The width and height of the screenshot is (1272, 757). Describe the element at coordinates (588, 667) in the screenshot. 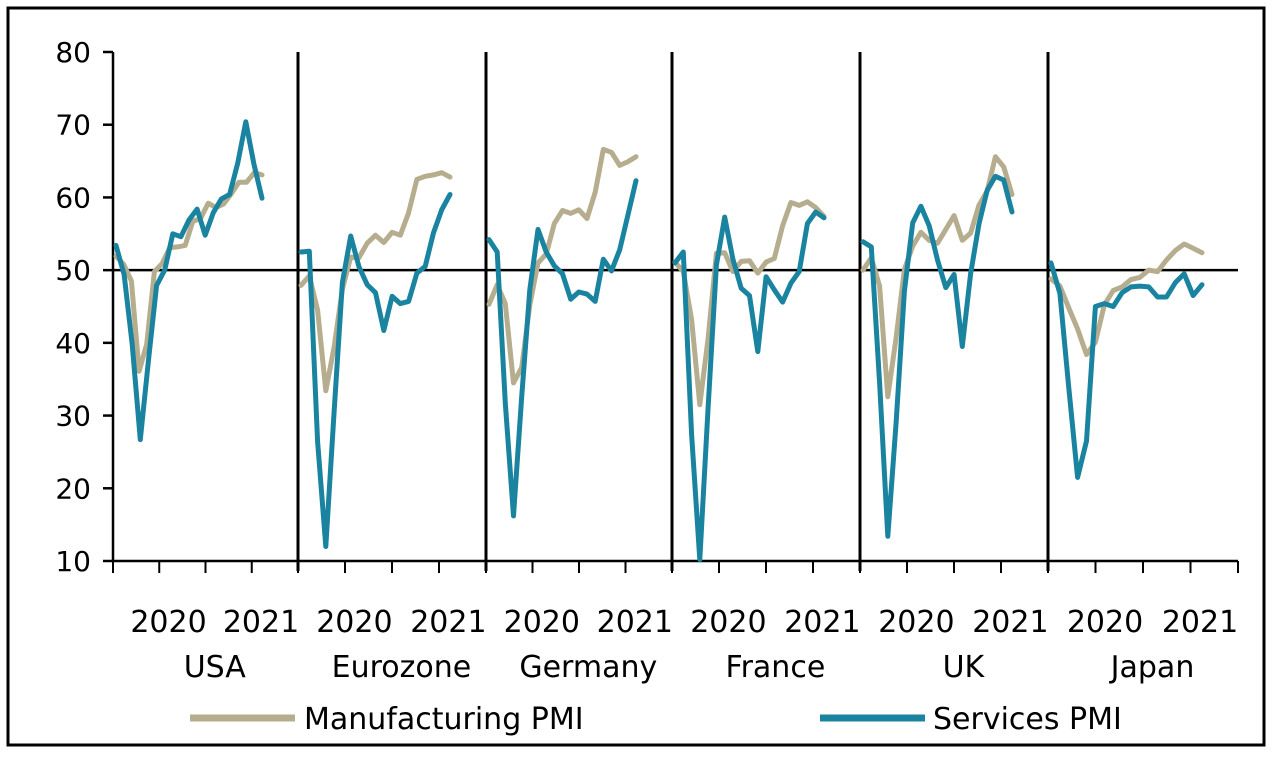

I see `x-country-label: Germany` at that location.